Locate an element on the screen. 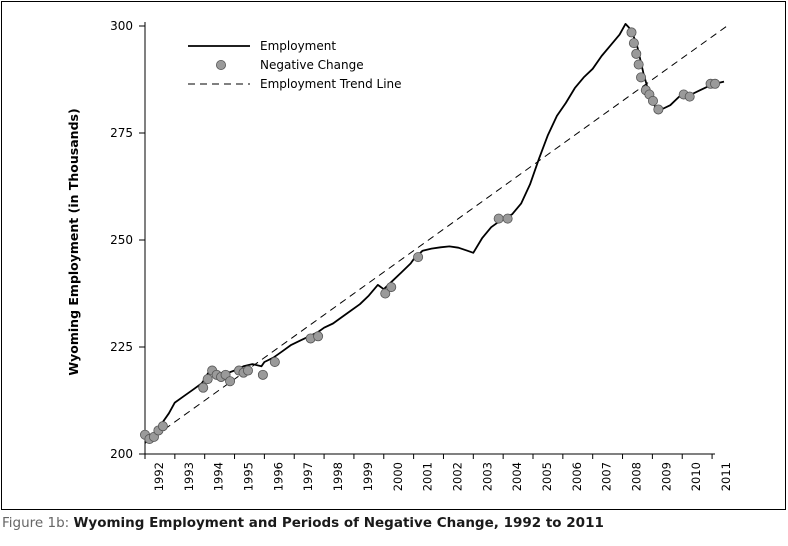 This screenshot has width=788, height=546. x-tick-label: 2009 is located at coordinates (666, 476).